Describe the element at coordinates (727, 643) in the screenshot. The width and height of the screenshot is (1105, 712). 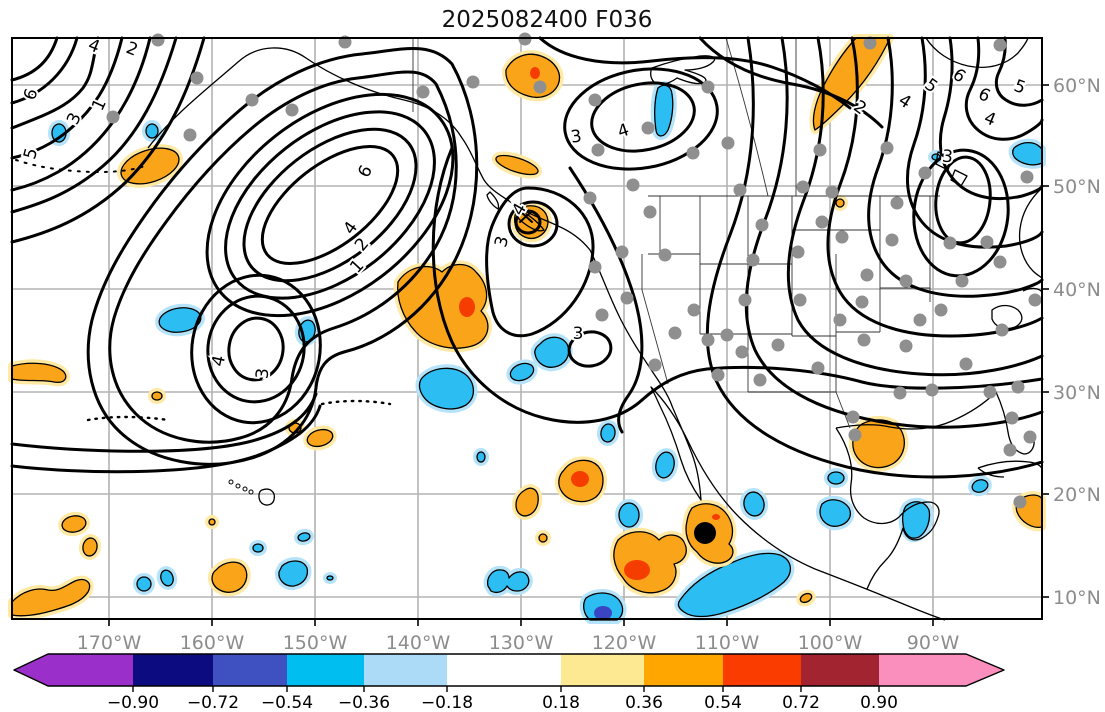
I see `svg-text: 110°W` at that location.